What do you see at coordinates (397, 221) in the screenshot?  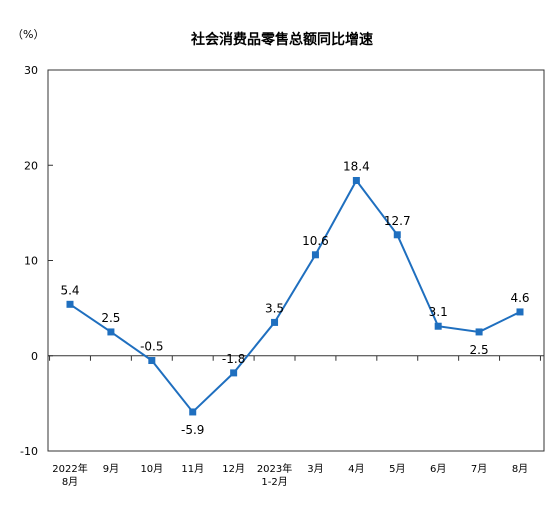 I see `data-label: 12.7` at bounding box center [397, 221].